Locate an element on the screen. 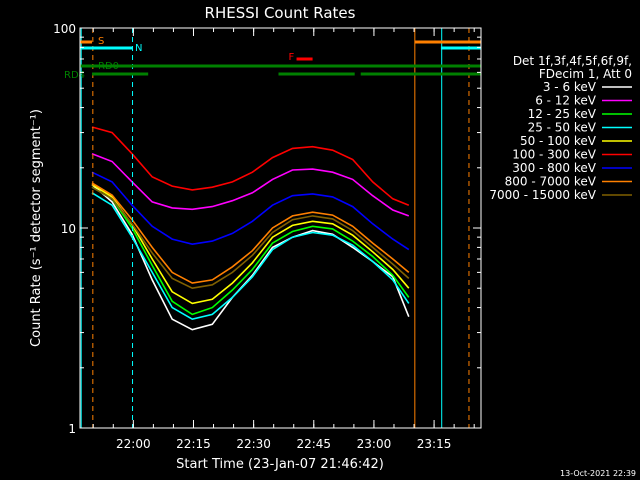  series-line-6-12-kev is located at coordinates (250, 185).